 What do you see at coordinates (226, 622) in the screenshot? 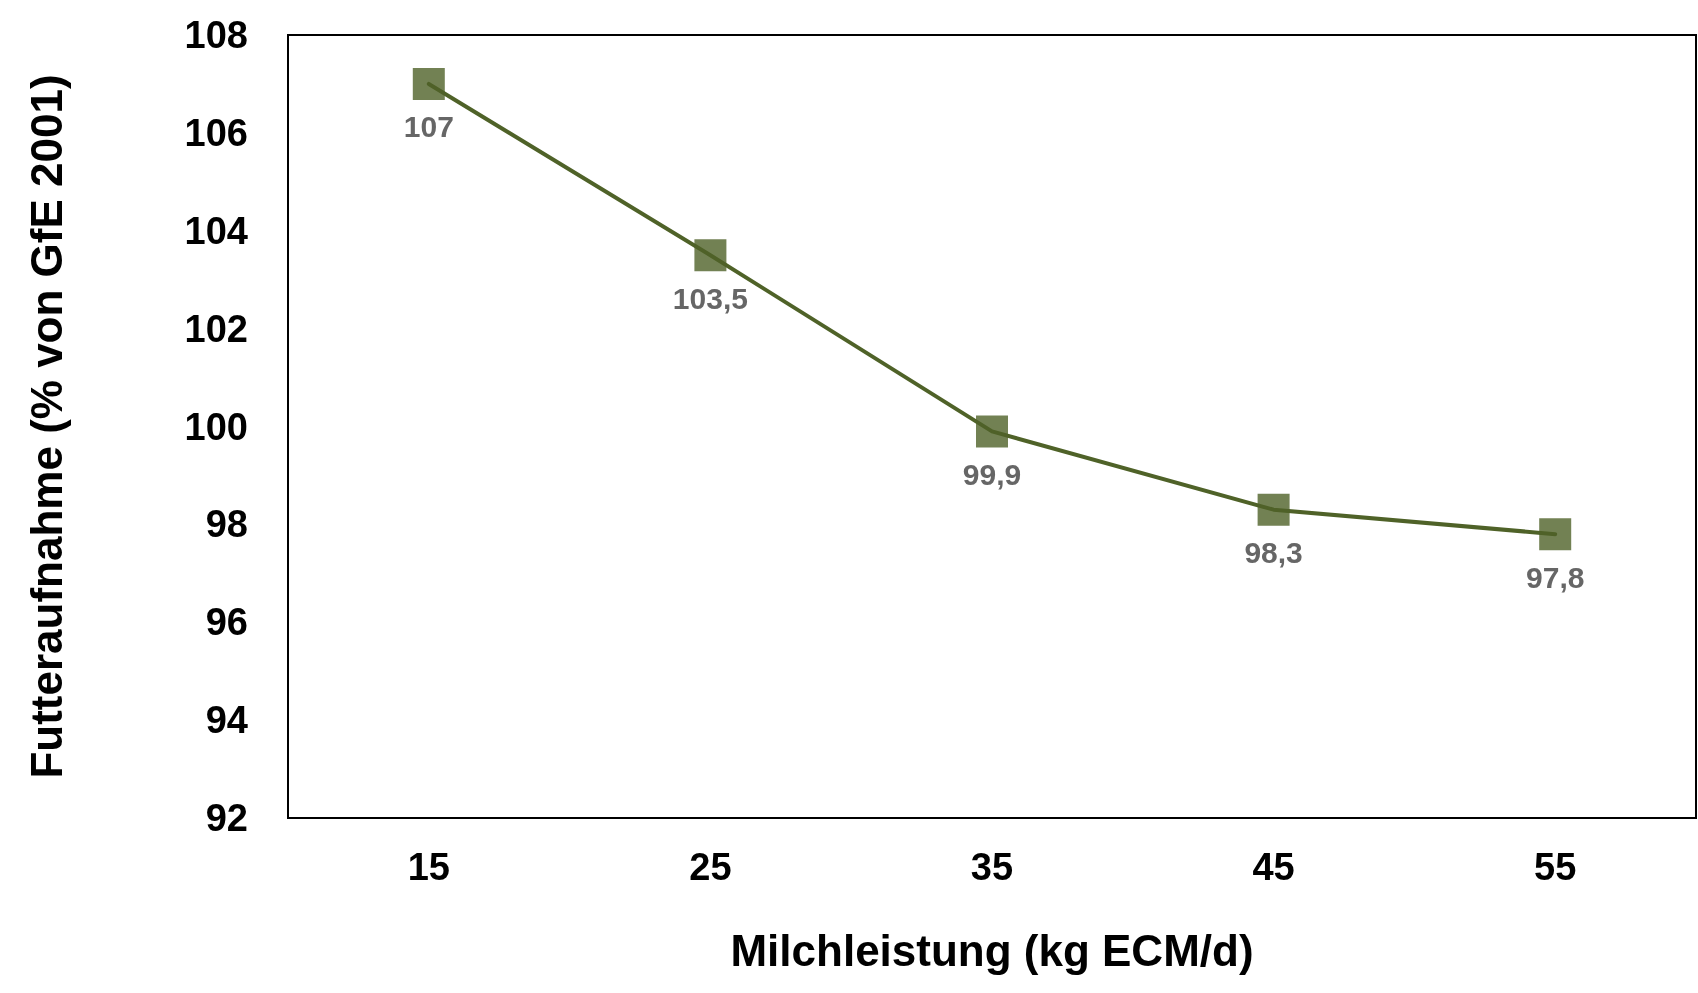
I see `y-tick-label: 96` at bounding box center [226, 622].